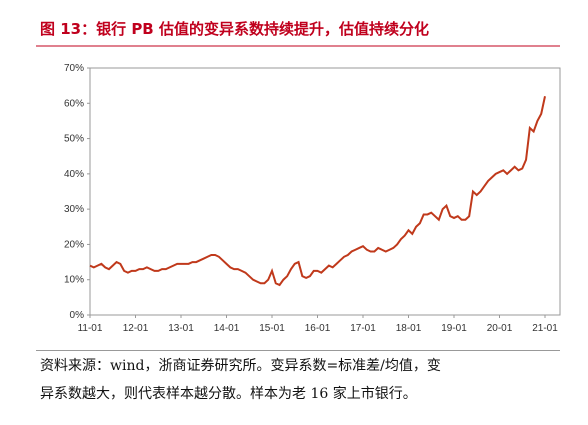 The image size is (588, 425). I want to click on x-tick-label: 21-01, so click(545, 328).